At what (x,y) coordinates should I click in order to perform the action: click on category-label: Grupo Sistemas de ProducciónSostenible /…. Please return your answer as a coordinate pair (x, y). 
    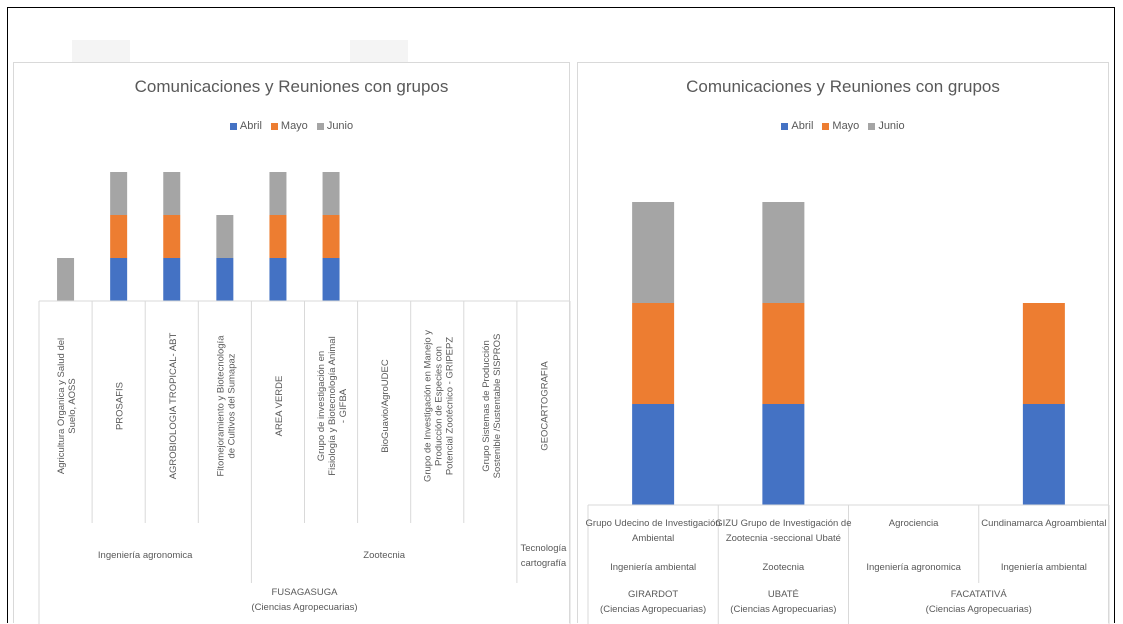
    Looking at the image, I should click on (492, 406).